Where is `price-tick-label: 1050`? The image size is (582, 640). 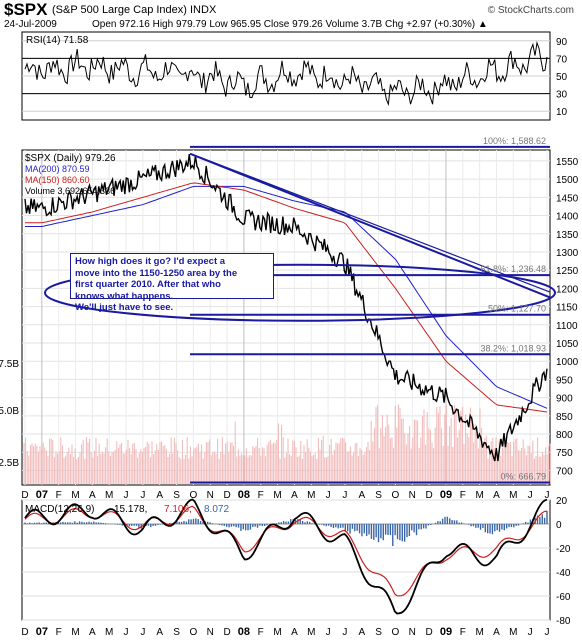
price-tick-label: 1050 is located at coordinates (567, 344).